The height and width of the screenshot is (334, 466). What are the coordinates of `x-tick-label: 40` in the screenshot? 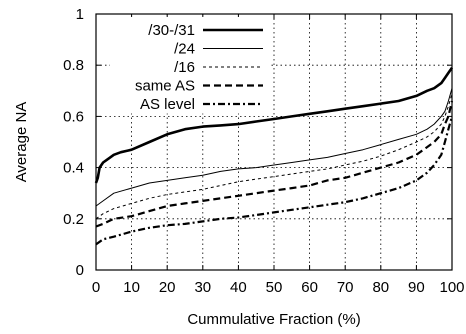 It's located at (238, 287).